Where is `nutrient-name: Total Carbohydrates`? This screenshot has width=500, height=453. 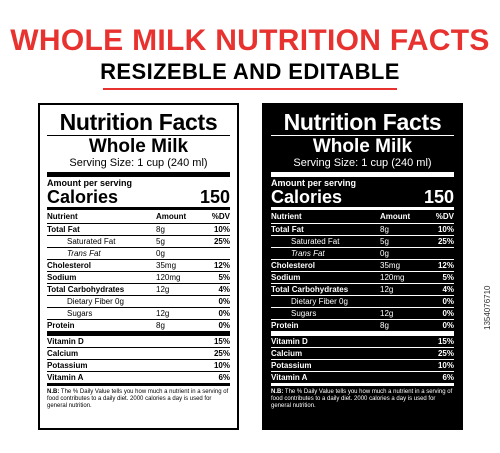
nutrient-name: Total Carbohydrates is located at coordinates (310, 289).